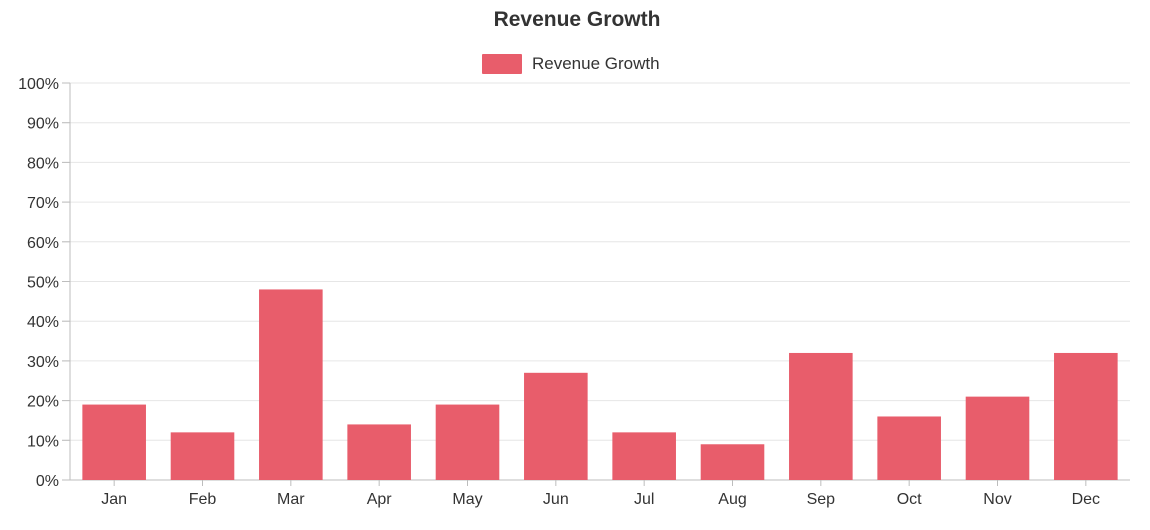 The height and width of the screenshot is (530, 1150). Describe the element at coordinates (467, 499) in the screenshot. I see `x-tick-label: May` at that location.